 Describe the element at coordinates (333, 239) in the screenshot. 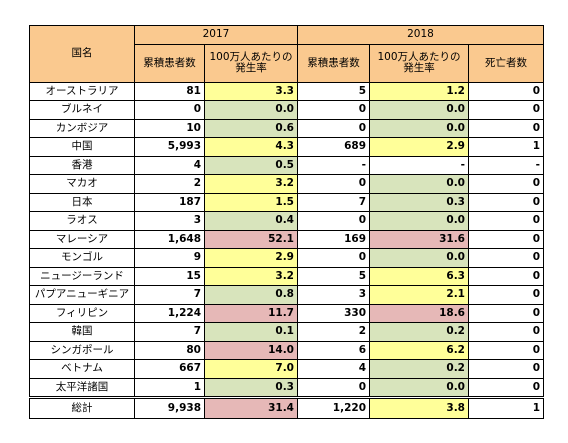

I see `value-cell: 169` at that location.